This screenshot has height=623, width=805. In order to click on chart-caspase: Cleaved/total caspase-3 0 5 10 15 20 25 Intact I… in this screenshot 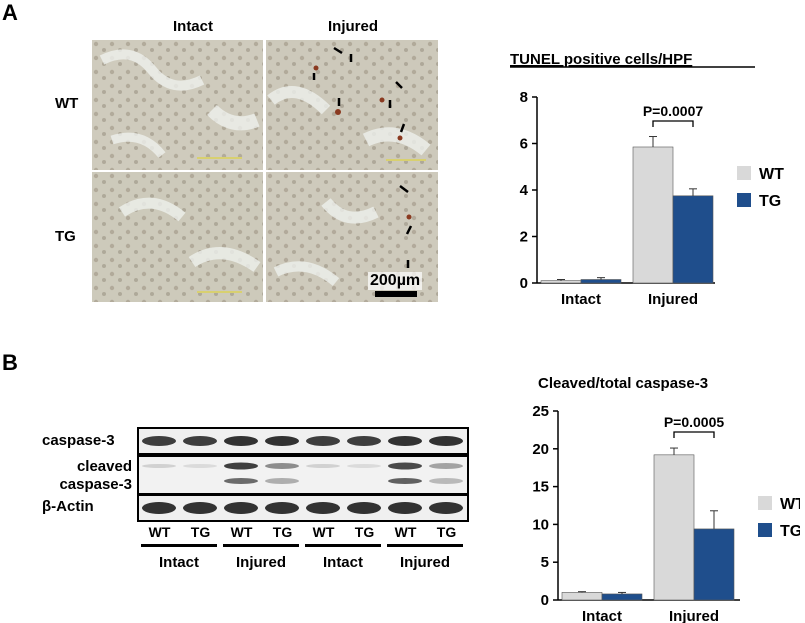, I will do `click(666, 499)`.